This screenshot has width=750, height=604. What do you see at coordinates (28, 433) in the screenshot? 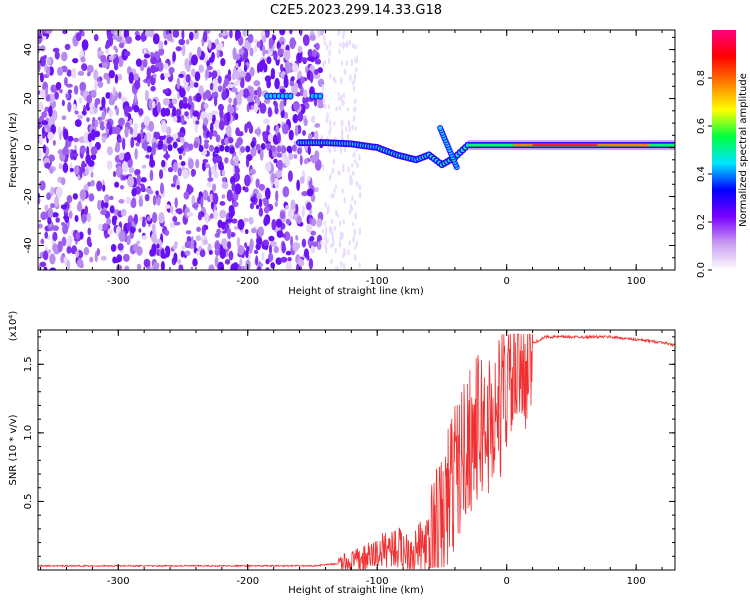
I see `y-tick-label: 1.0` at bounding box center [28, 433].